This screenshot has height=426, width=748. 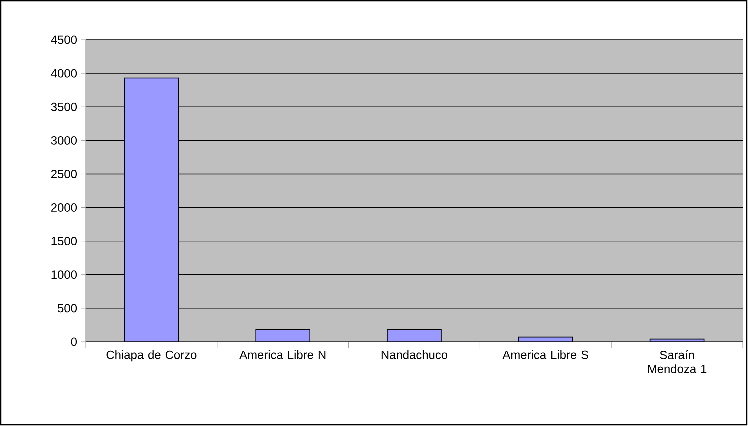 What do you see at coordinates (677, 362) in the screenshot?
I see `x-tick-label: Saraín Mendoza 1` at bounding box center [677, 362].